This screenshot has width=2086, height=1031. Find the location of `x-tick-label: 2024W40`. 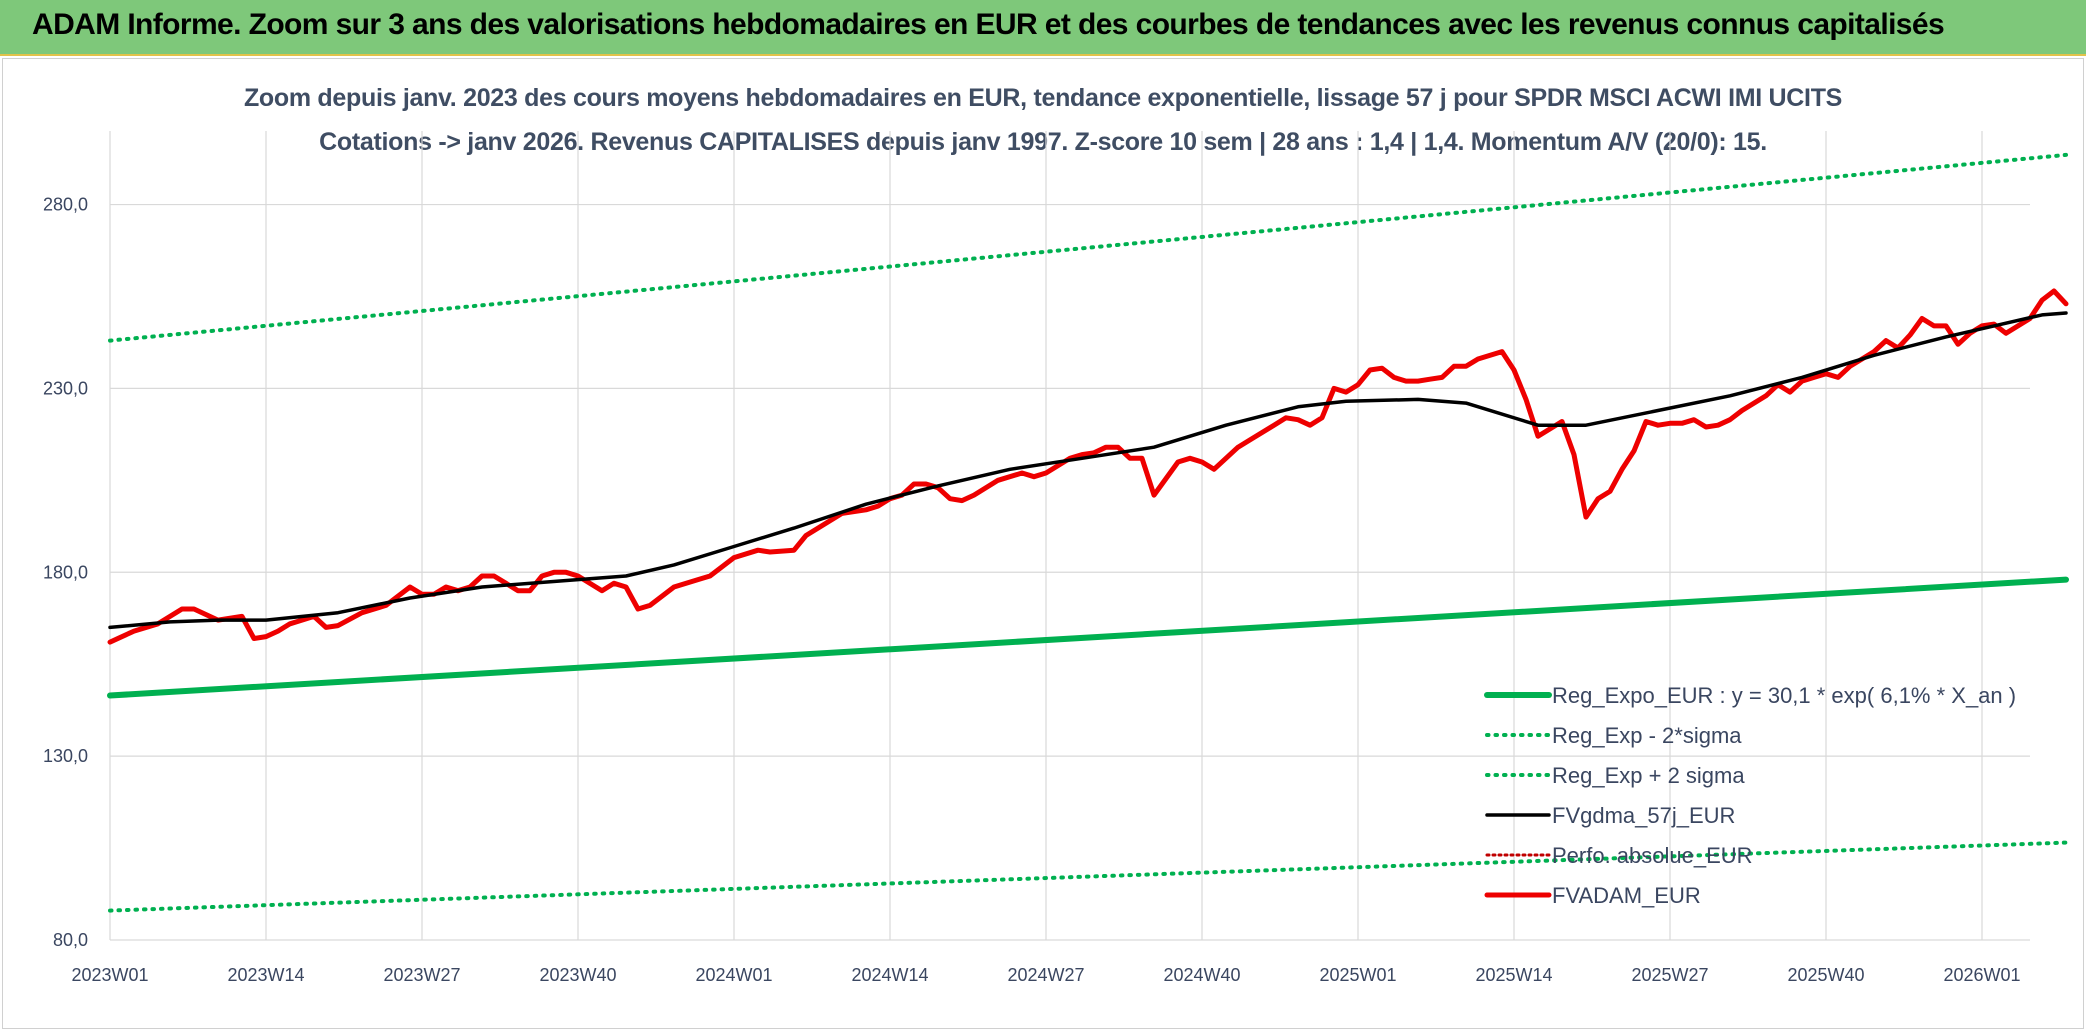

x-tick-label: 2024W40 is located at coordinates (1201, 975).